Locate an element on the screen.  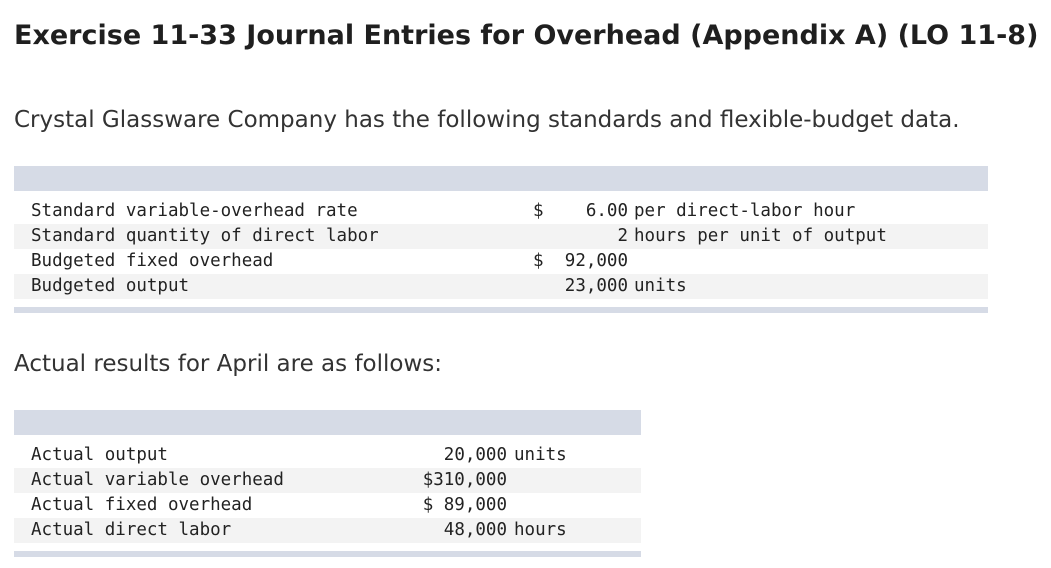
row-value: 48,000 is located at coordinates (475, 530).